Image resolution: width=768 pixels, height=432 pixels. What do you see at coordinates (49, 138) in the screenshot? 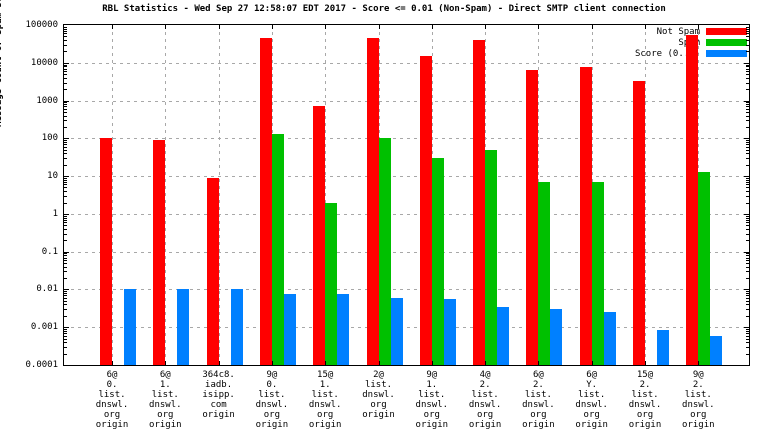
I see `y-tick-label: 100` at bounding box center [49, 138].